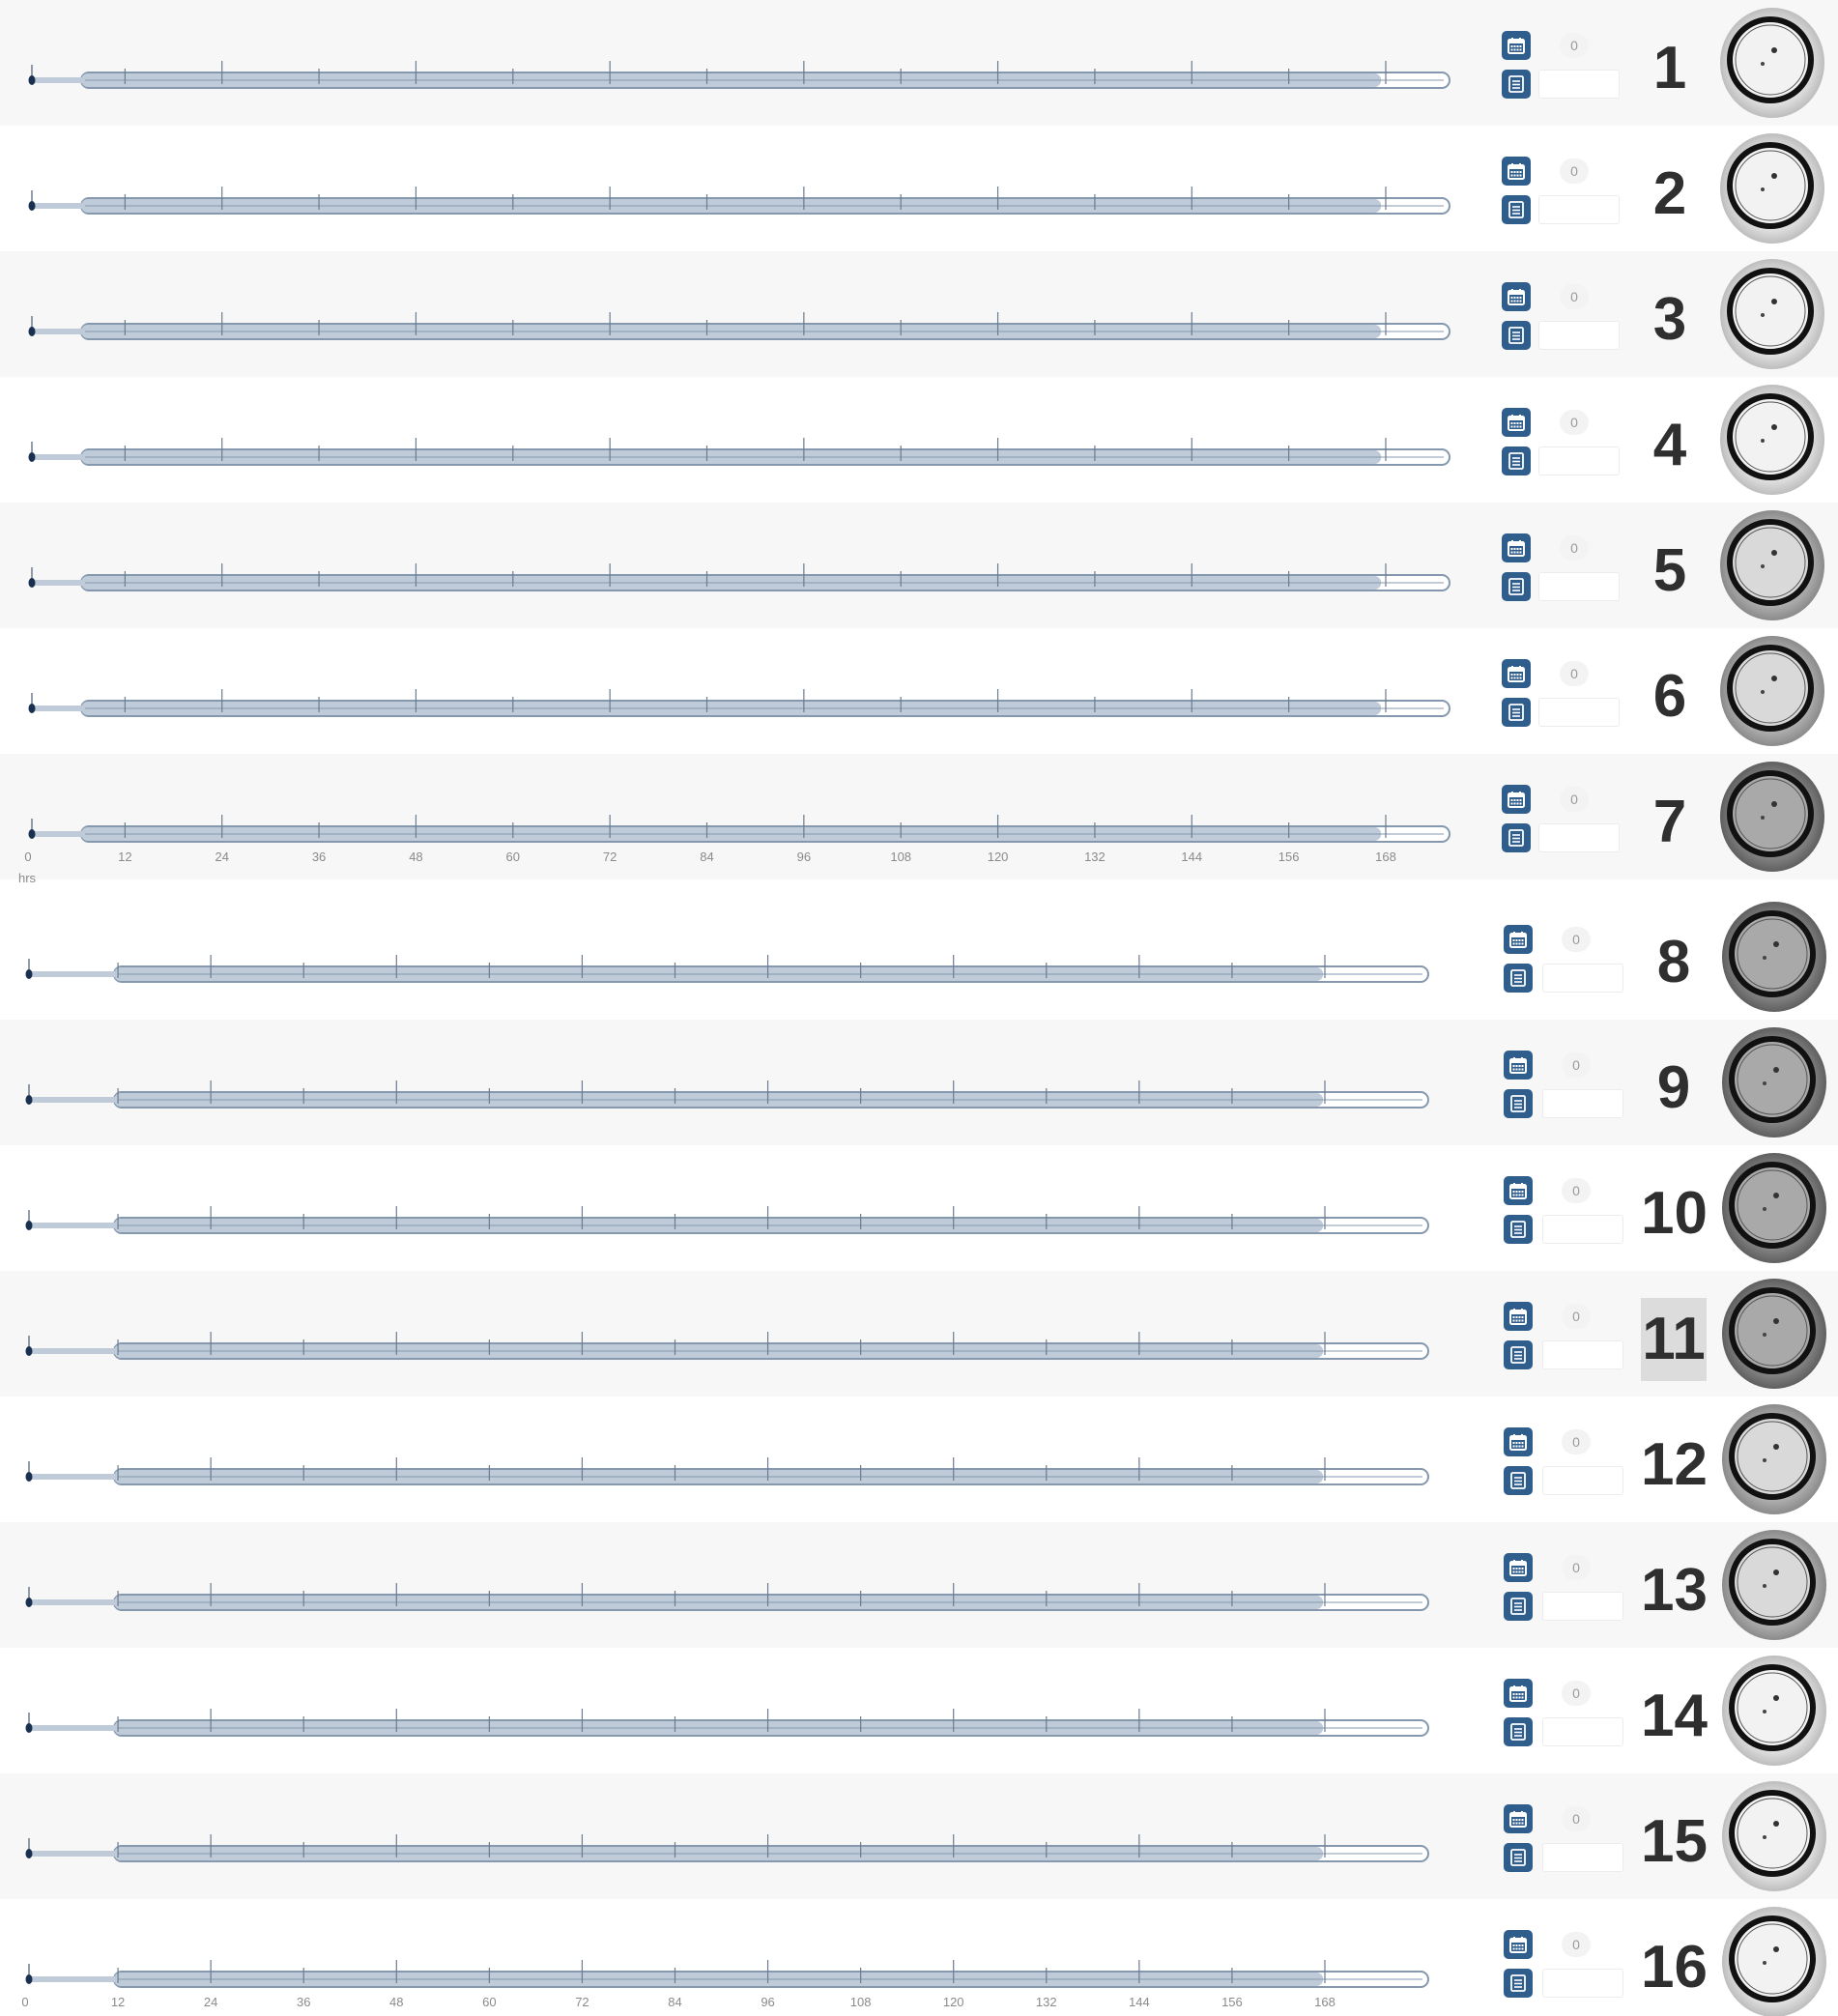 The height and width of the screenshot is (2016, 1838). What do you see at coordinates (1675, 1968) in the screenshot?
I see `well-number: 16` at bounding box center [1675, 1968].